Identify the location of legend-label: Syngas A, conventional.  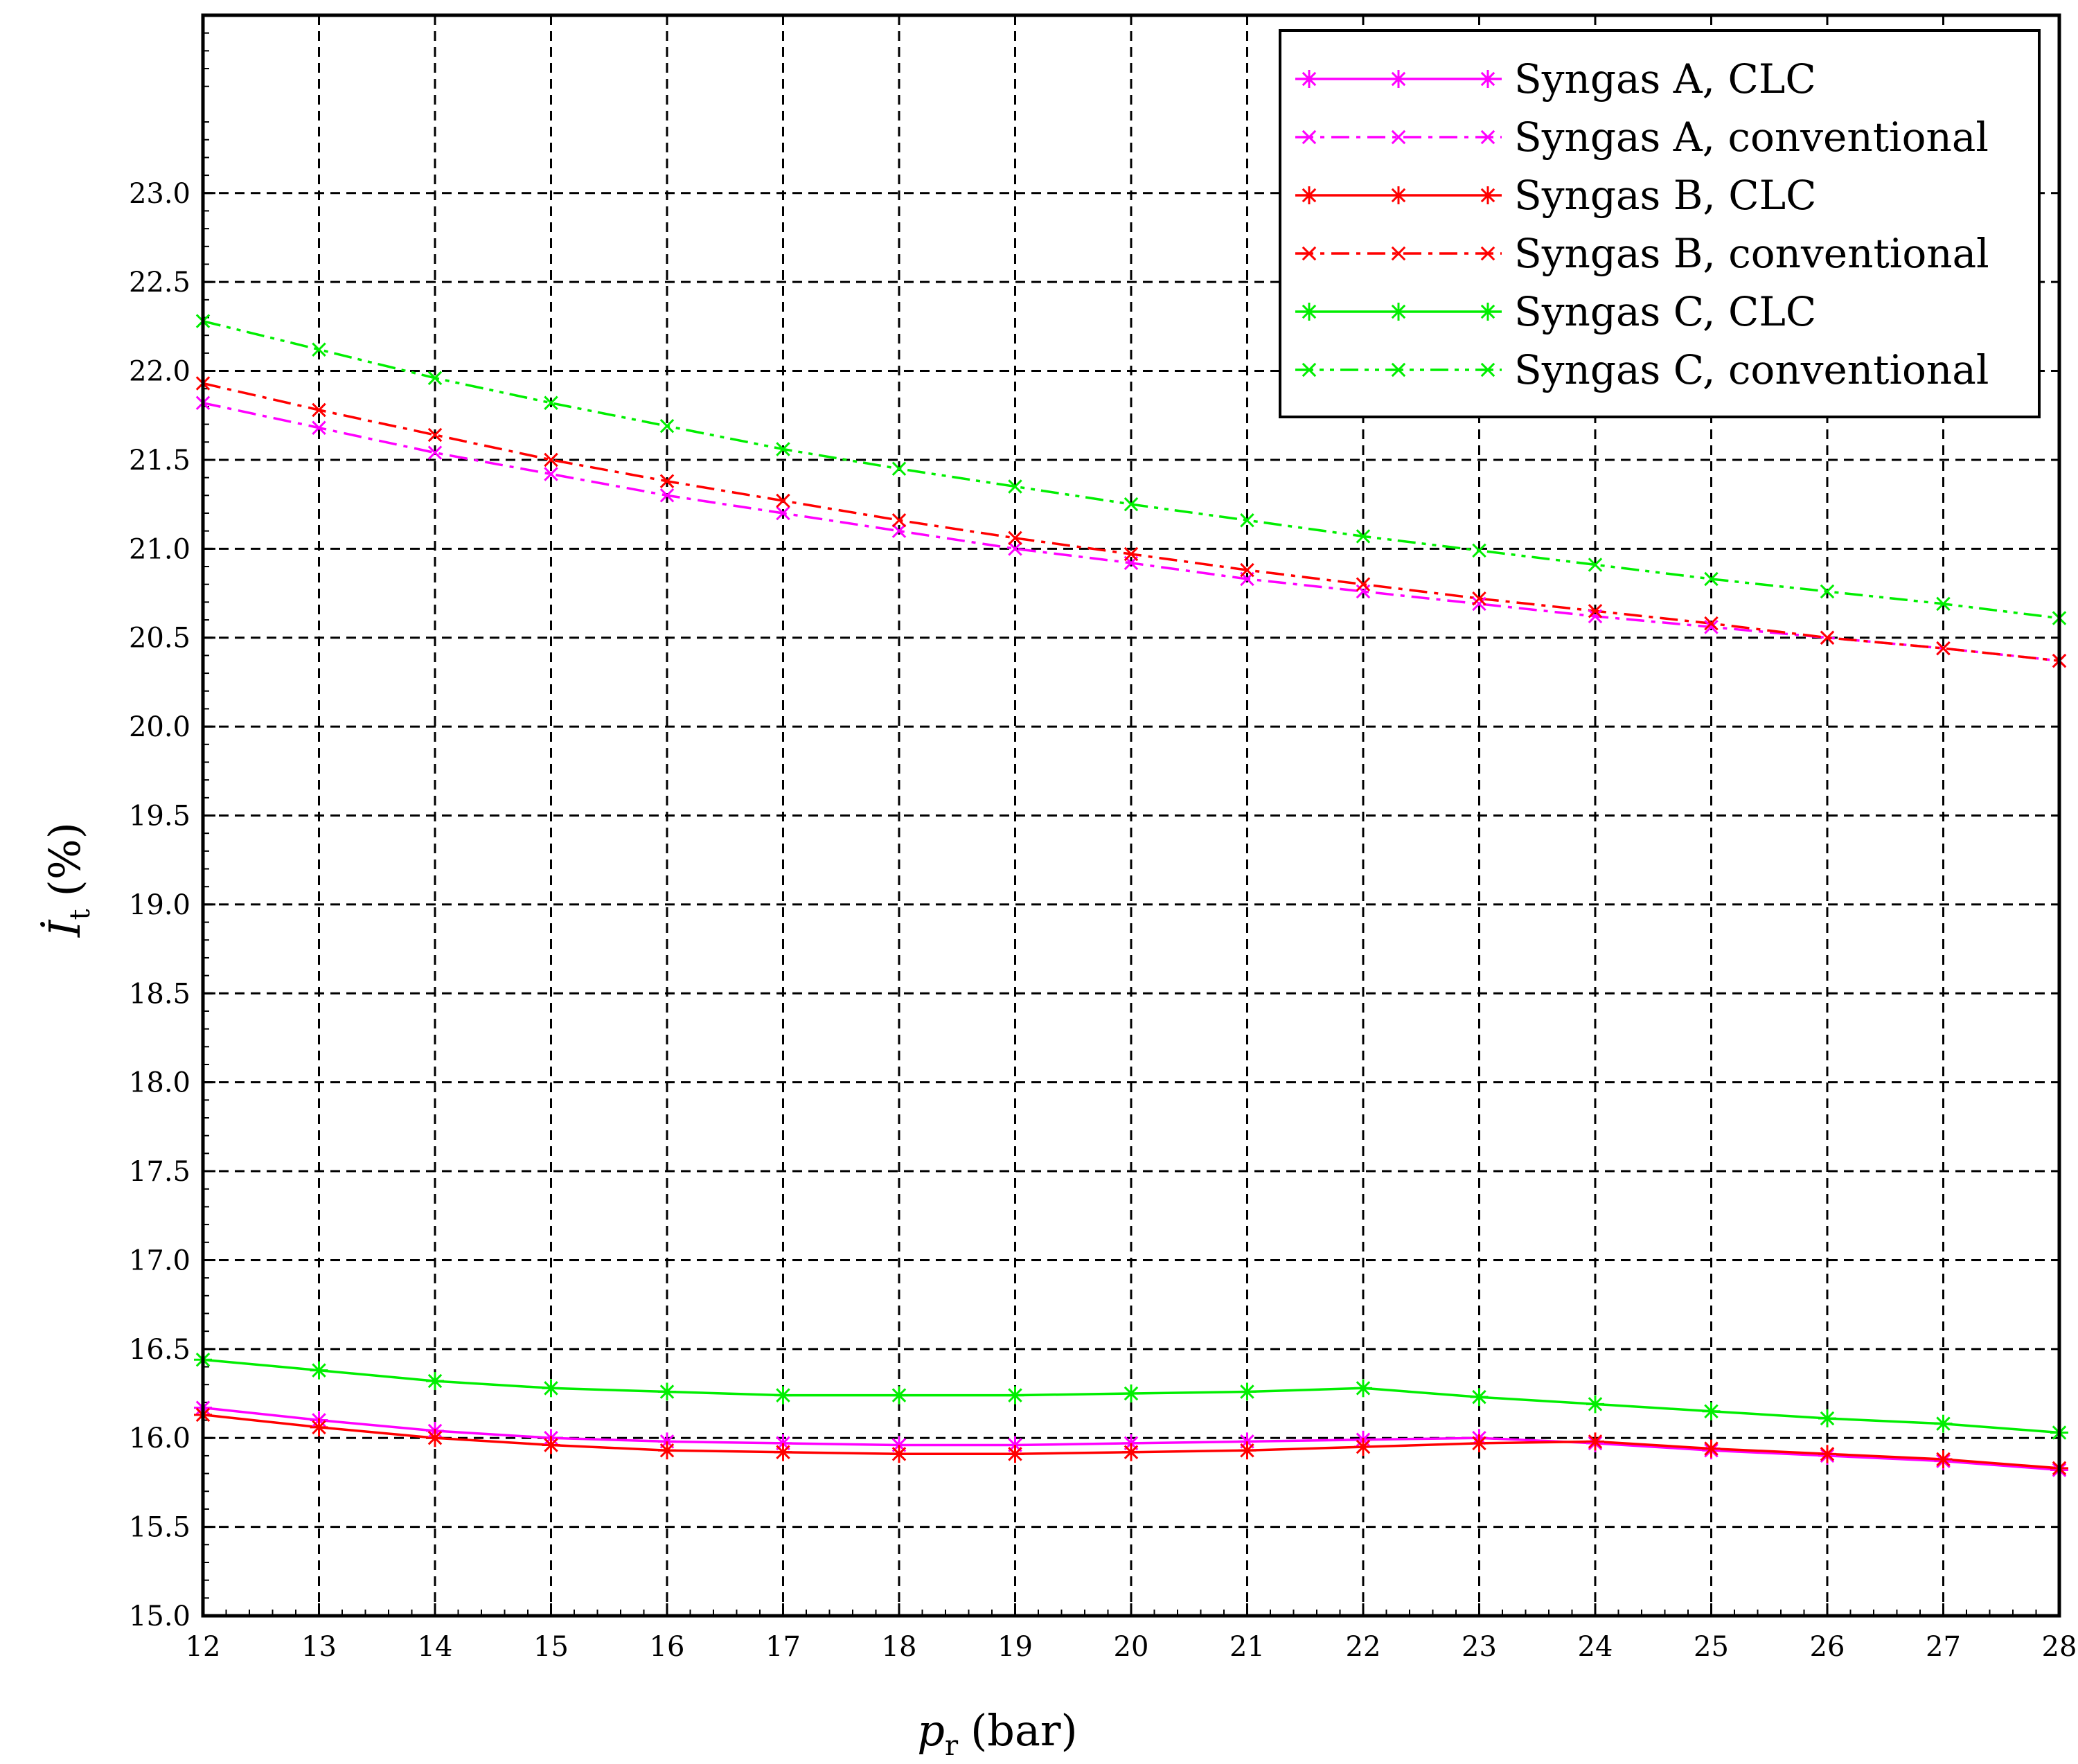
(1751, 138).